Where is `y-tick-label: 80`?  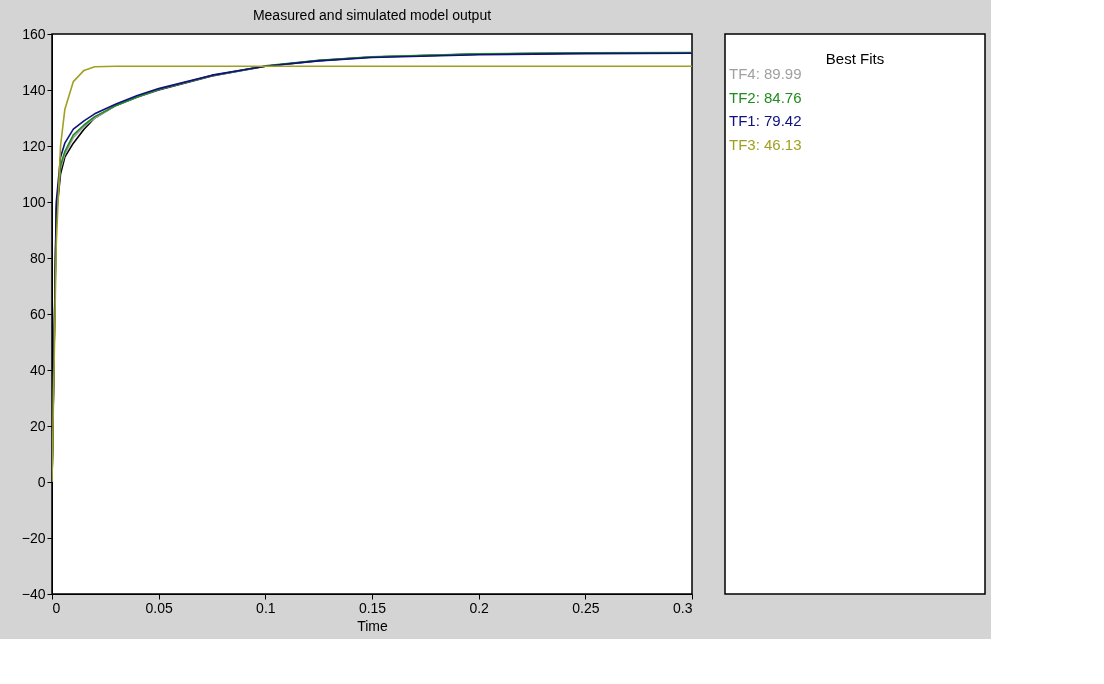 y-tick-label: 80 is located at coordinates (37, 257).